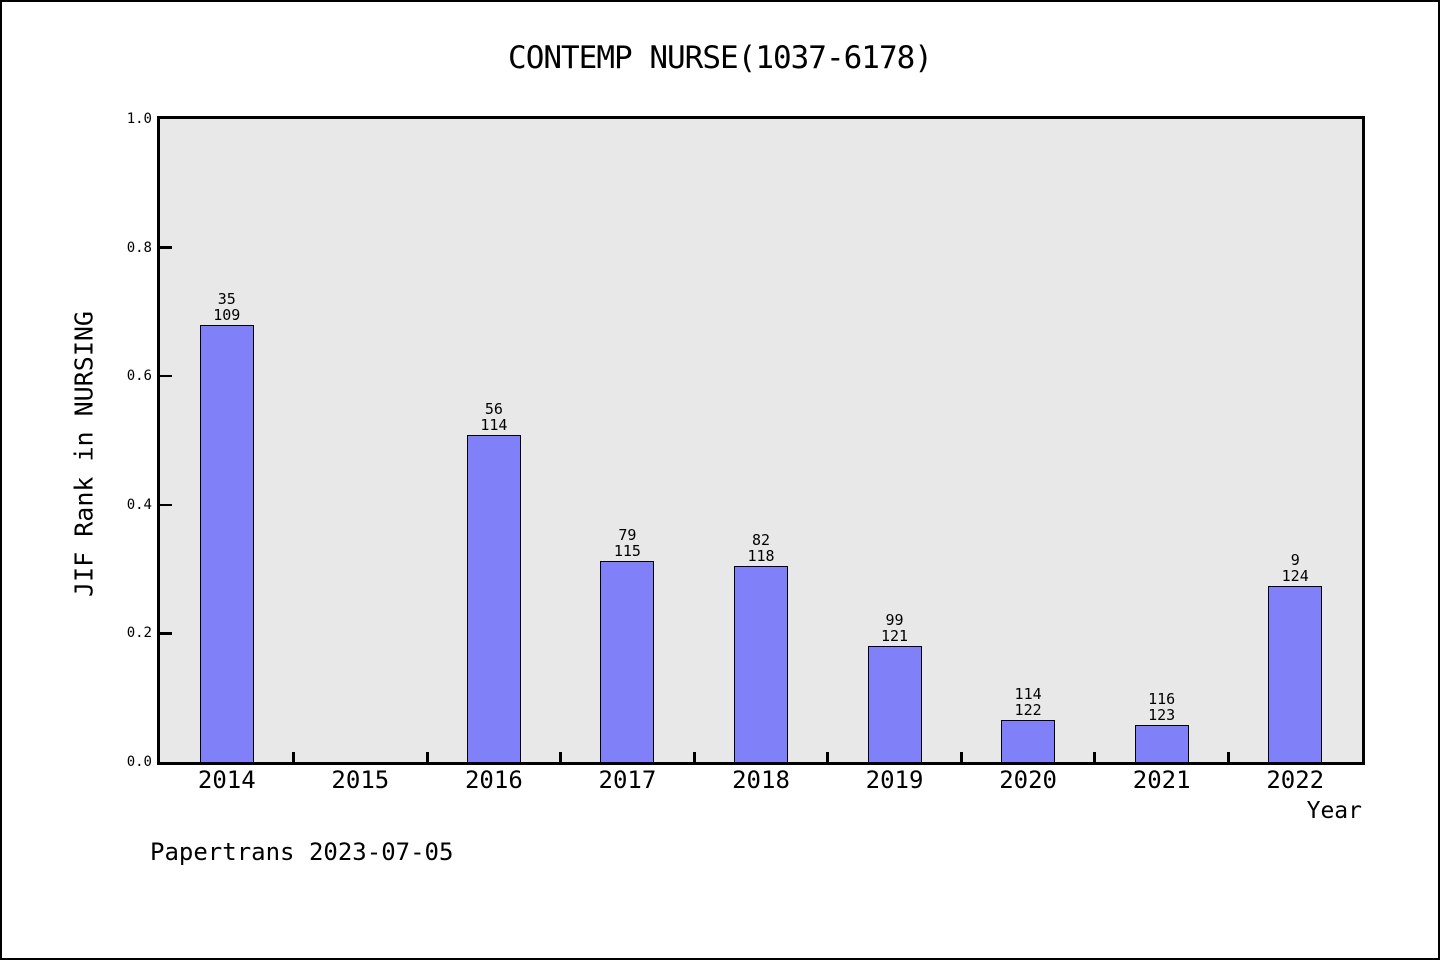 This screenshot has height=960, width=1440. Describe the element at coordinates (1162, 715) in the screenshot. I see `bar-total-value: 123` at that location.